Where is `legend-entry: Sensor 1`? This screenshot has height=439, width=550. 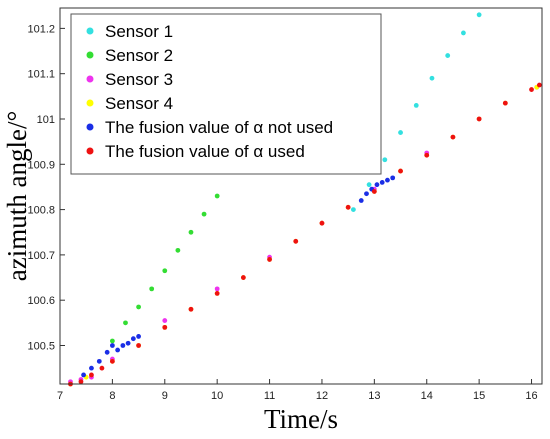 legend-entry: Sensor 1 is located at coordinates (139, 31).